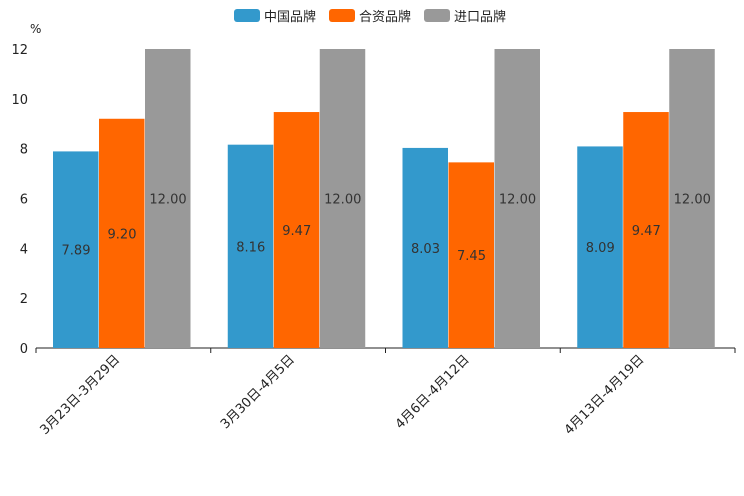 This screenshot has width=744, height=496. I want to click on bar-value-label: 7.45, so click(471, 256).